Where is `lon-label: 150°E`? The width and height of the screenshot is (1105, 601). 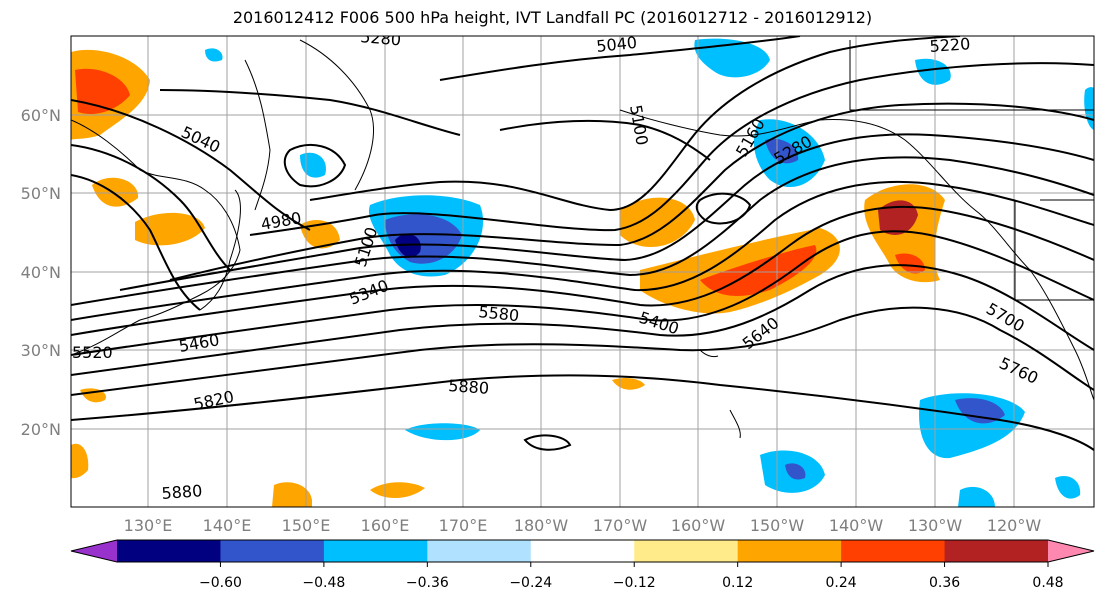 lon-label: 150°E is located at coordinates (306, 525).